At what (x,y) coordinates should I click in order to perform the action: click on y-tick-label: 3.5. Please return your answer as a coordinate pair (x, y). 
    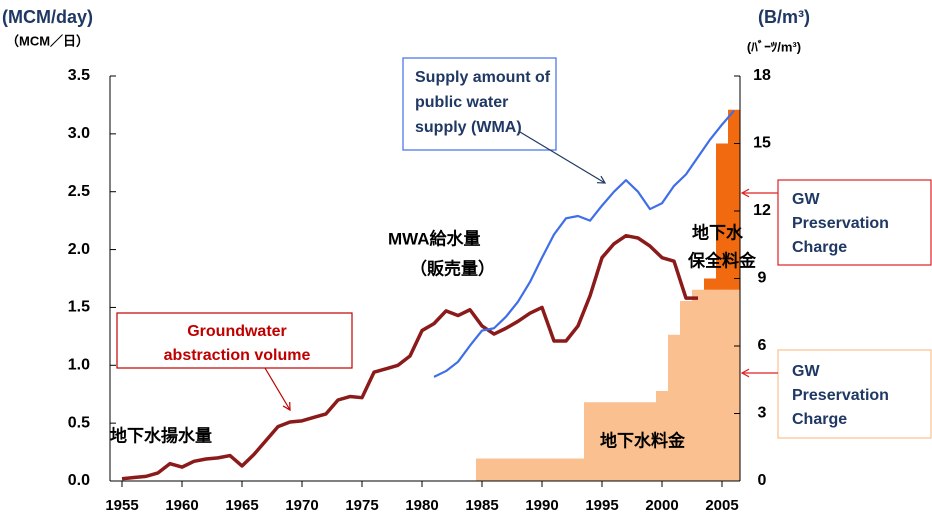
    Looking at the image, I should click on (79, 75).